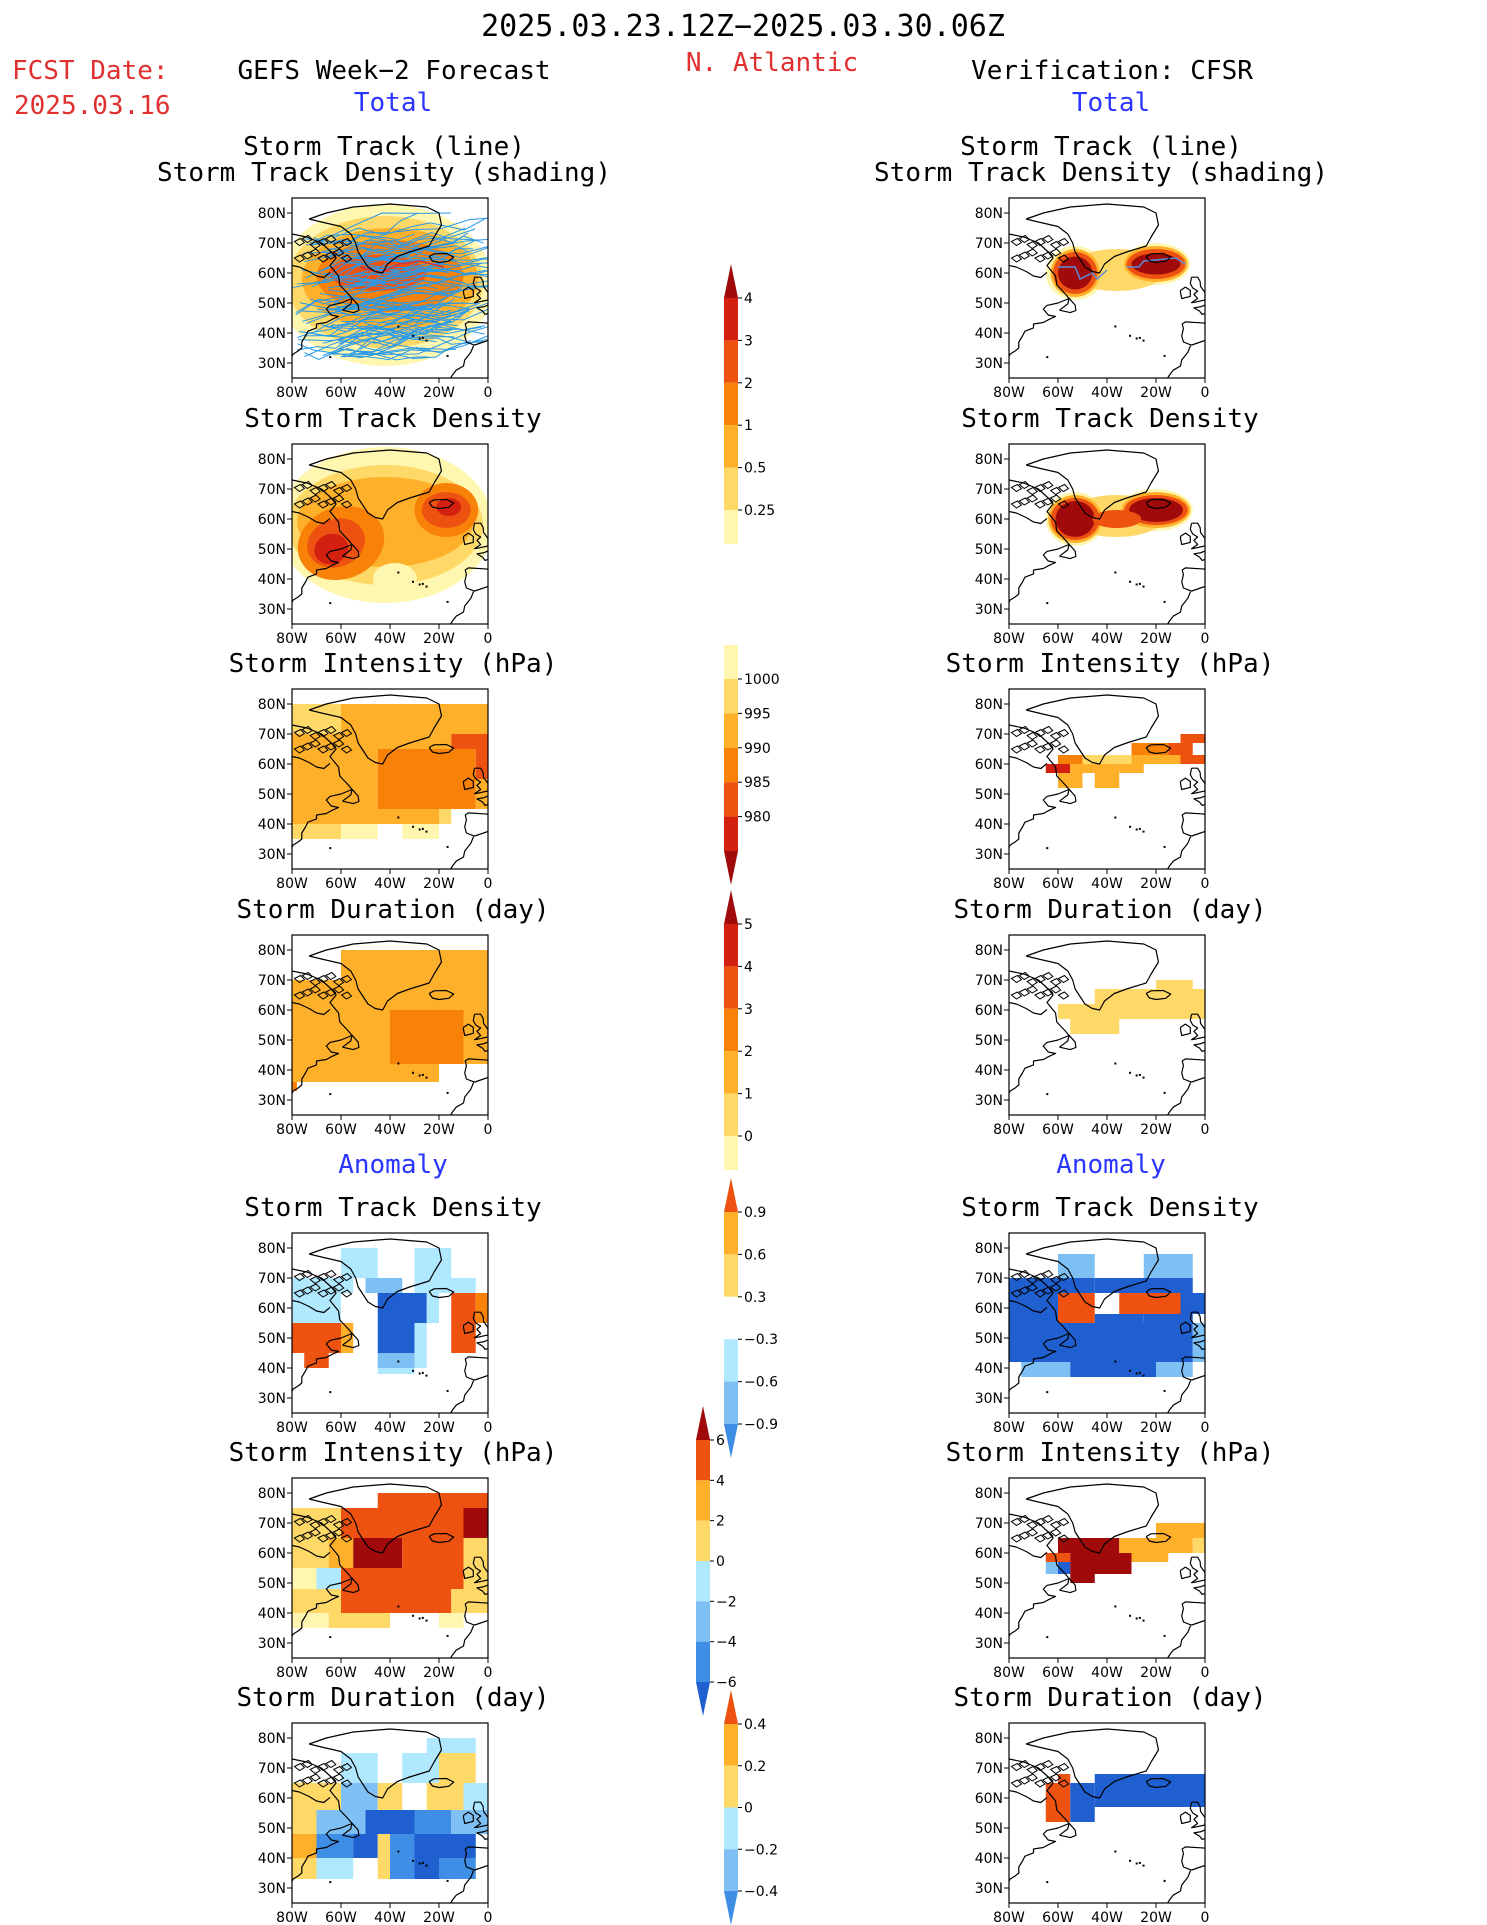 The image size is (1487, 1925). What do you see at coordinates (375, 1036) in the screenshot?
I see `map-total-duration-forecast: 80N 70N 60N 50N 40N 30N 80W 60W 40W 20W 0` at bounding box center [375, 1036].